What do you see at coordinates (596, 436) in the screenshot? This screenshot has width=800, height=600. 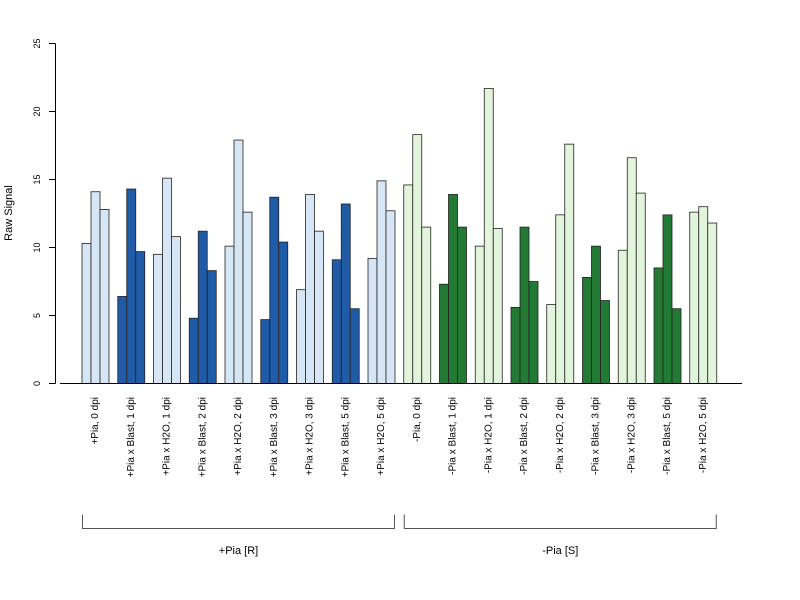 I see `x-tick-label: -Pia x Blast, 3 dpi` at bounding box center [596, 436].